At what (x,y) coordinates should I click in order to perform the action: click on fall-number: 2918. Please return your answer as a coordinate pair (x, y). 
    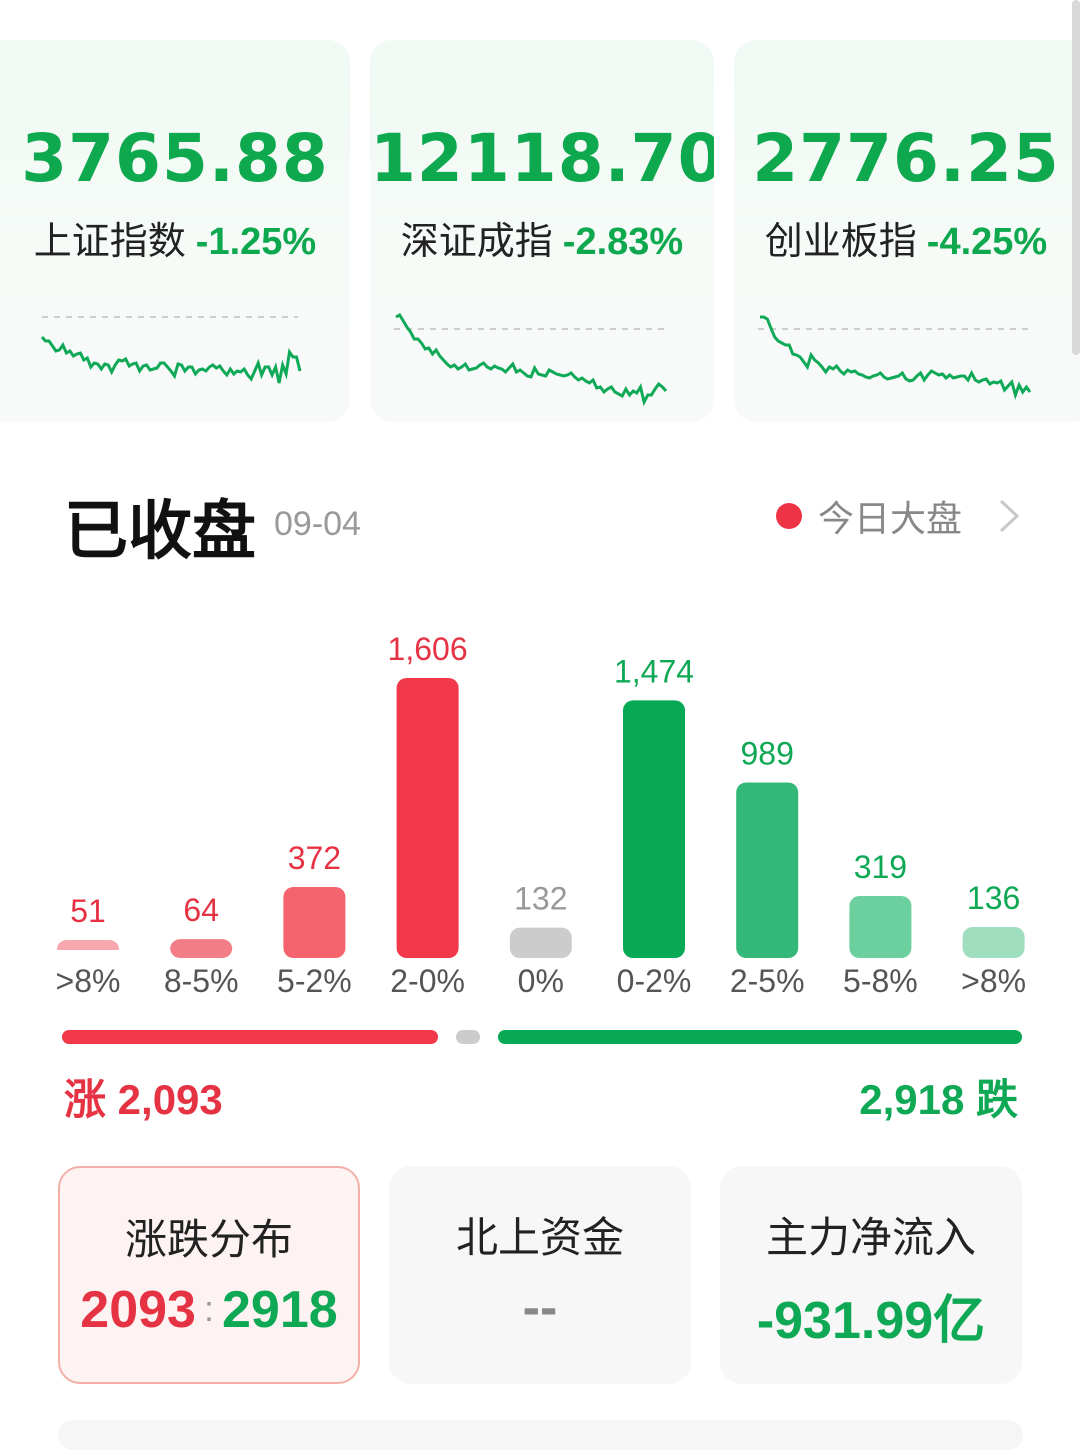
    Looking at the image, I should click on (280, 1310).